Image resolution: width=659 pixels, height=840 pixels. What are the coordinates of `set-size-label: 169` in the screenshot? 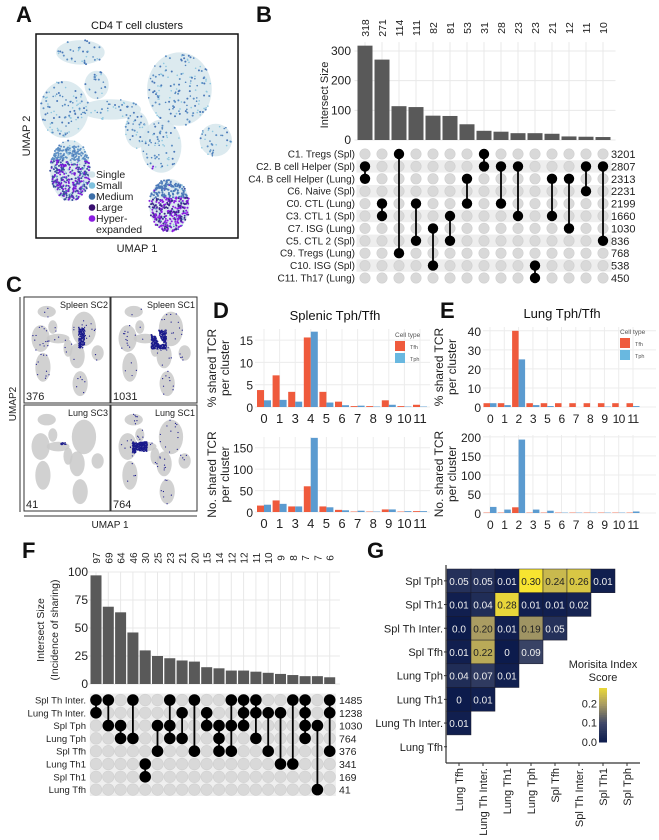 It's located at (348, 778).